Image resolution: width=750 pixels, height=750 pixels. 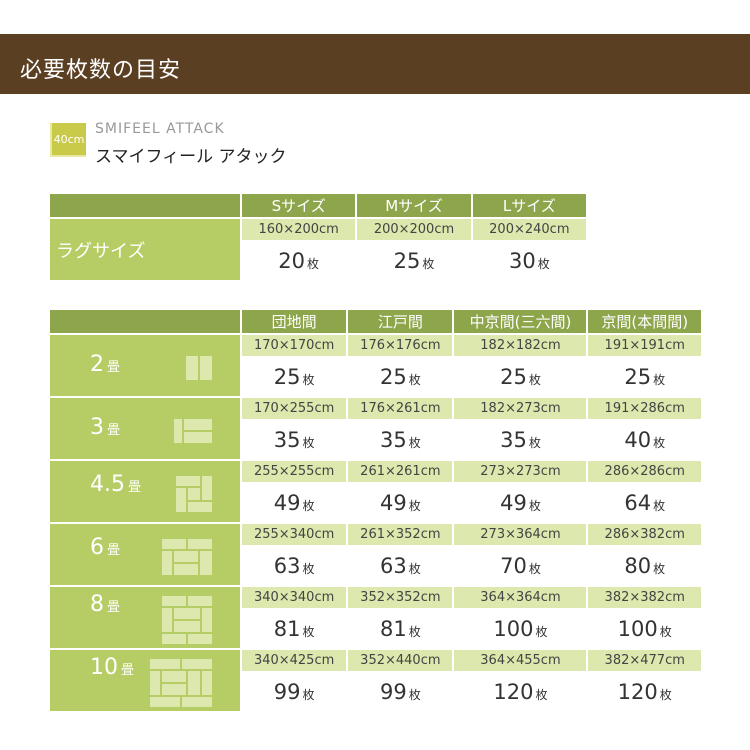 What do you see at coordinates (520, 534) in the screenshot?
I see `size-cell: 273×364cm` at bounding box center [520, 534].